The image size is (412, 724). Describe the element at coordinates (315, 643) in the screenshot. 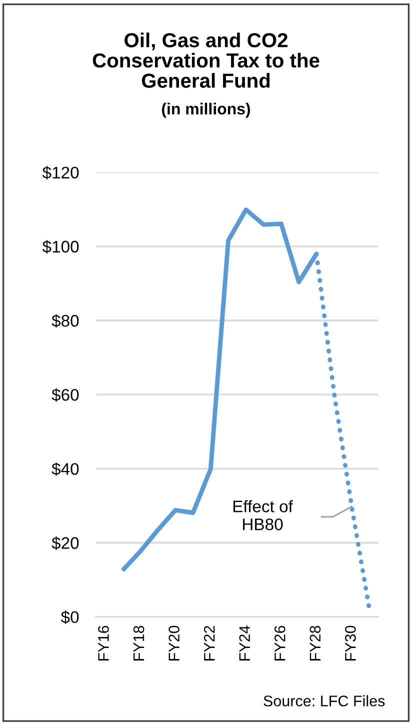

I see `x-tick-label: FY28` at that location.